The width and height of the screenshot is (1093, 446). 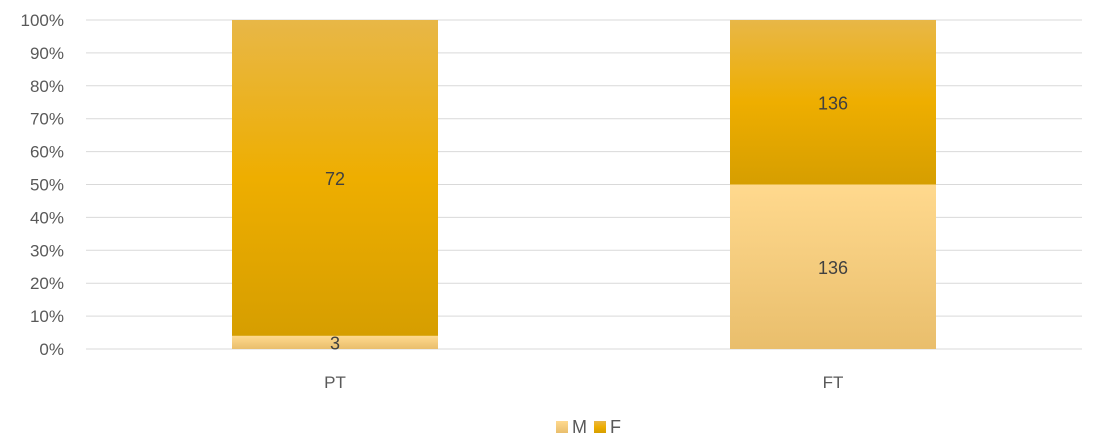 I want to click on legend-label-M: M, so click(x=579, y=427).